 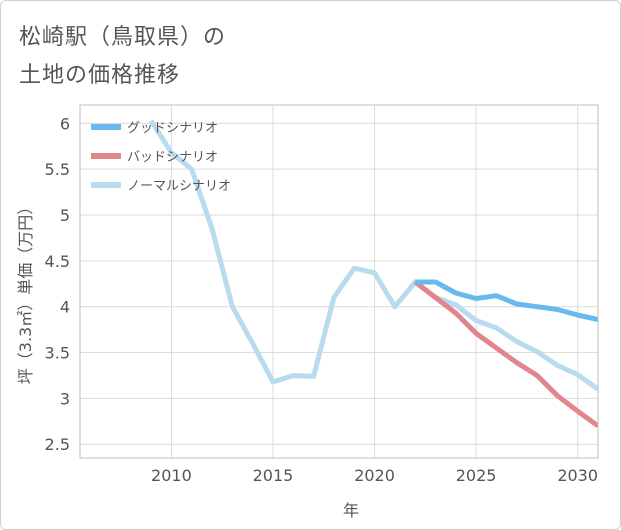 What do you see at coordinates (65, 123) in the screenshot?
I see `y-tick-label: 6` at bounding box center [65, 123].